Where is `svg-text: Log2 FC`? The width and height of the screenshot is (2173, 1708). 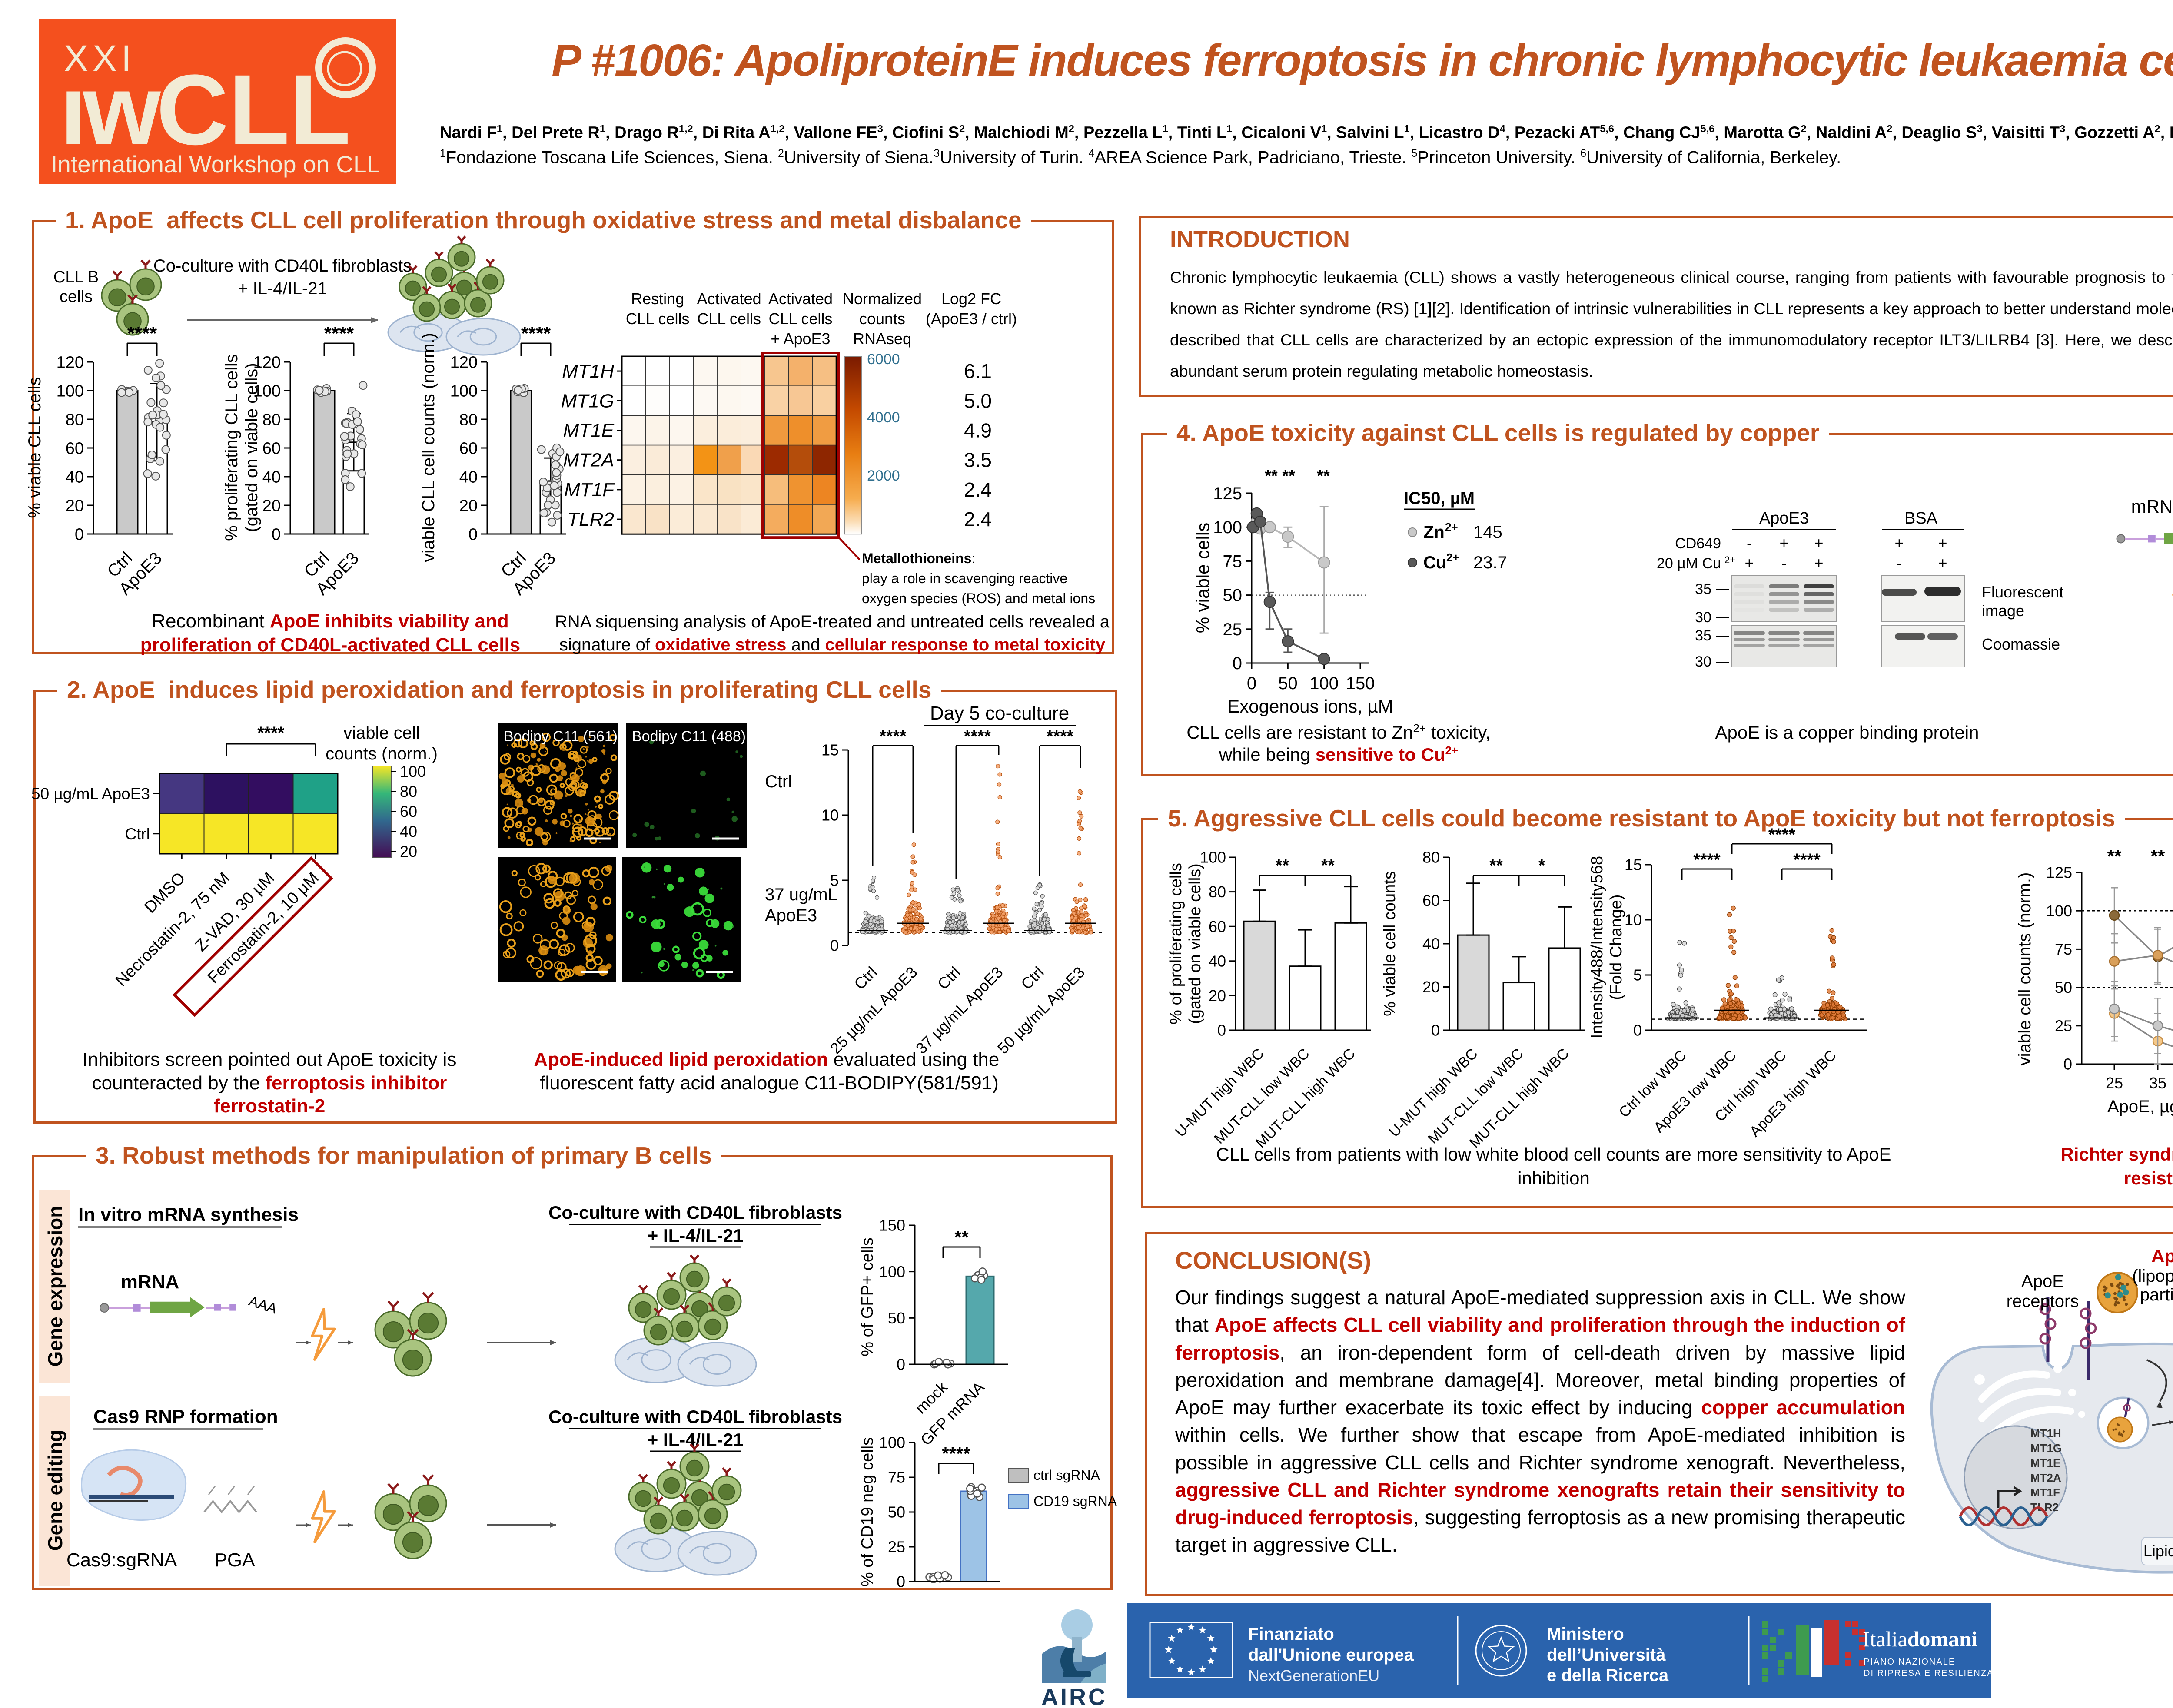
svg-text: Log2 FC is located at coordinates (971, 299).